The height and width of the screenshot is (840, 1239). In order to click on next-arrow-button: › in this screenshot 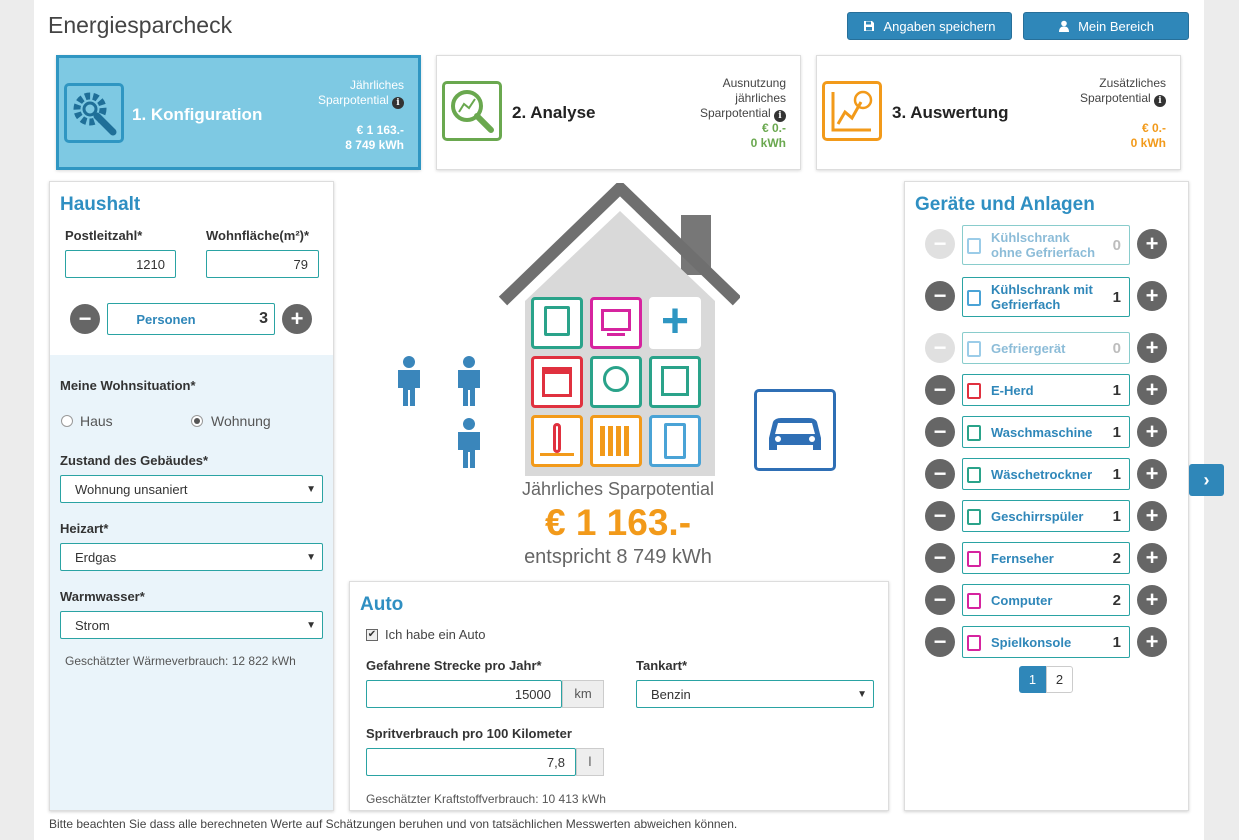, I will do `click(1206, 480)`.